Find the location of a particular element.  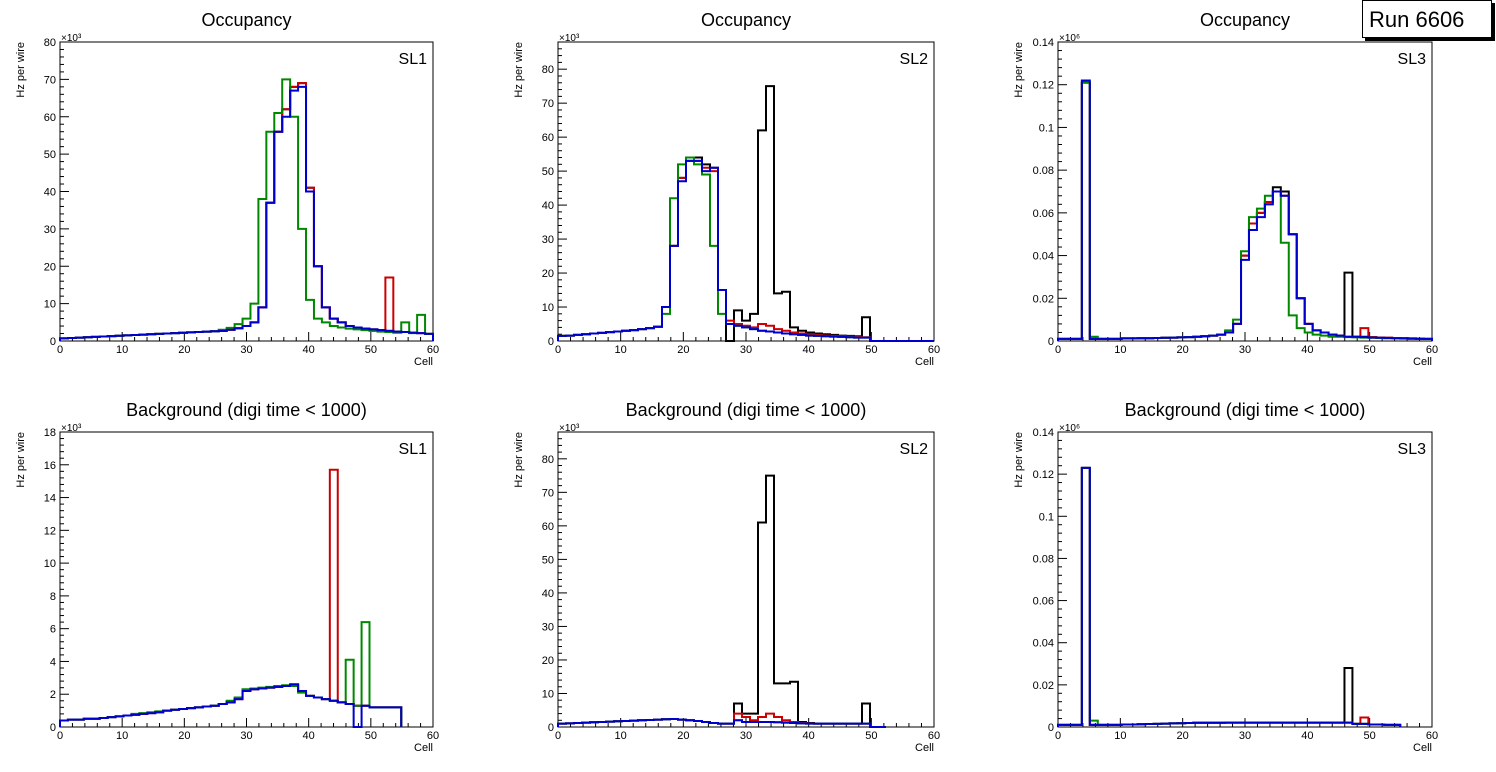

panel-1-ylabel: Hz per wire is located at coordinates (21, 70).